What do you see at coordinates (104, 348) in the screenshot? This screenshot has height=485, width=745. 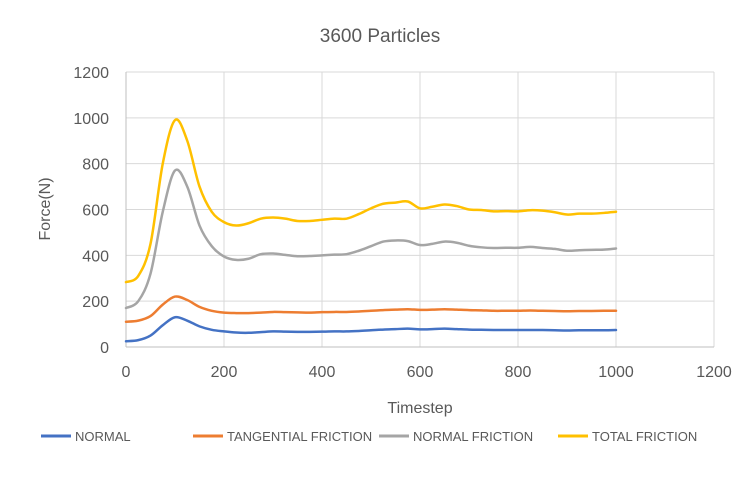 I see `y-tick-label: 0` at bounding box center [104, 348].